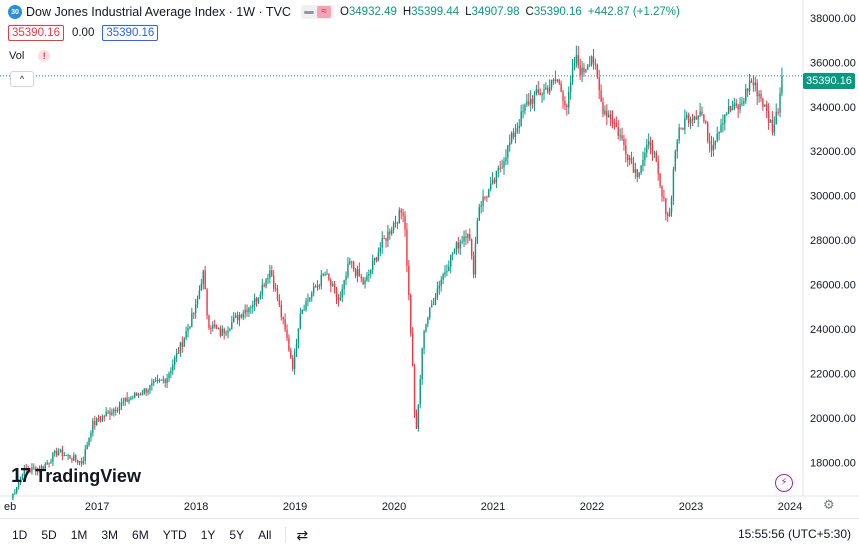  Describe the element at coordinates (17, 56) in the screenshot. I see `vol-label: Vol` at that location.